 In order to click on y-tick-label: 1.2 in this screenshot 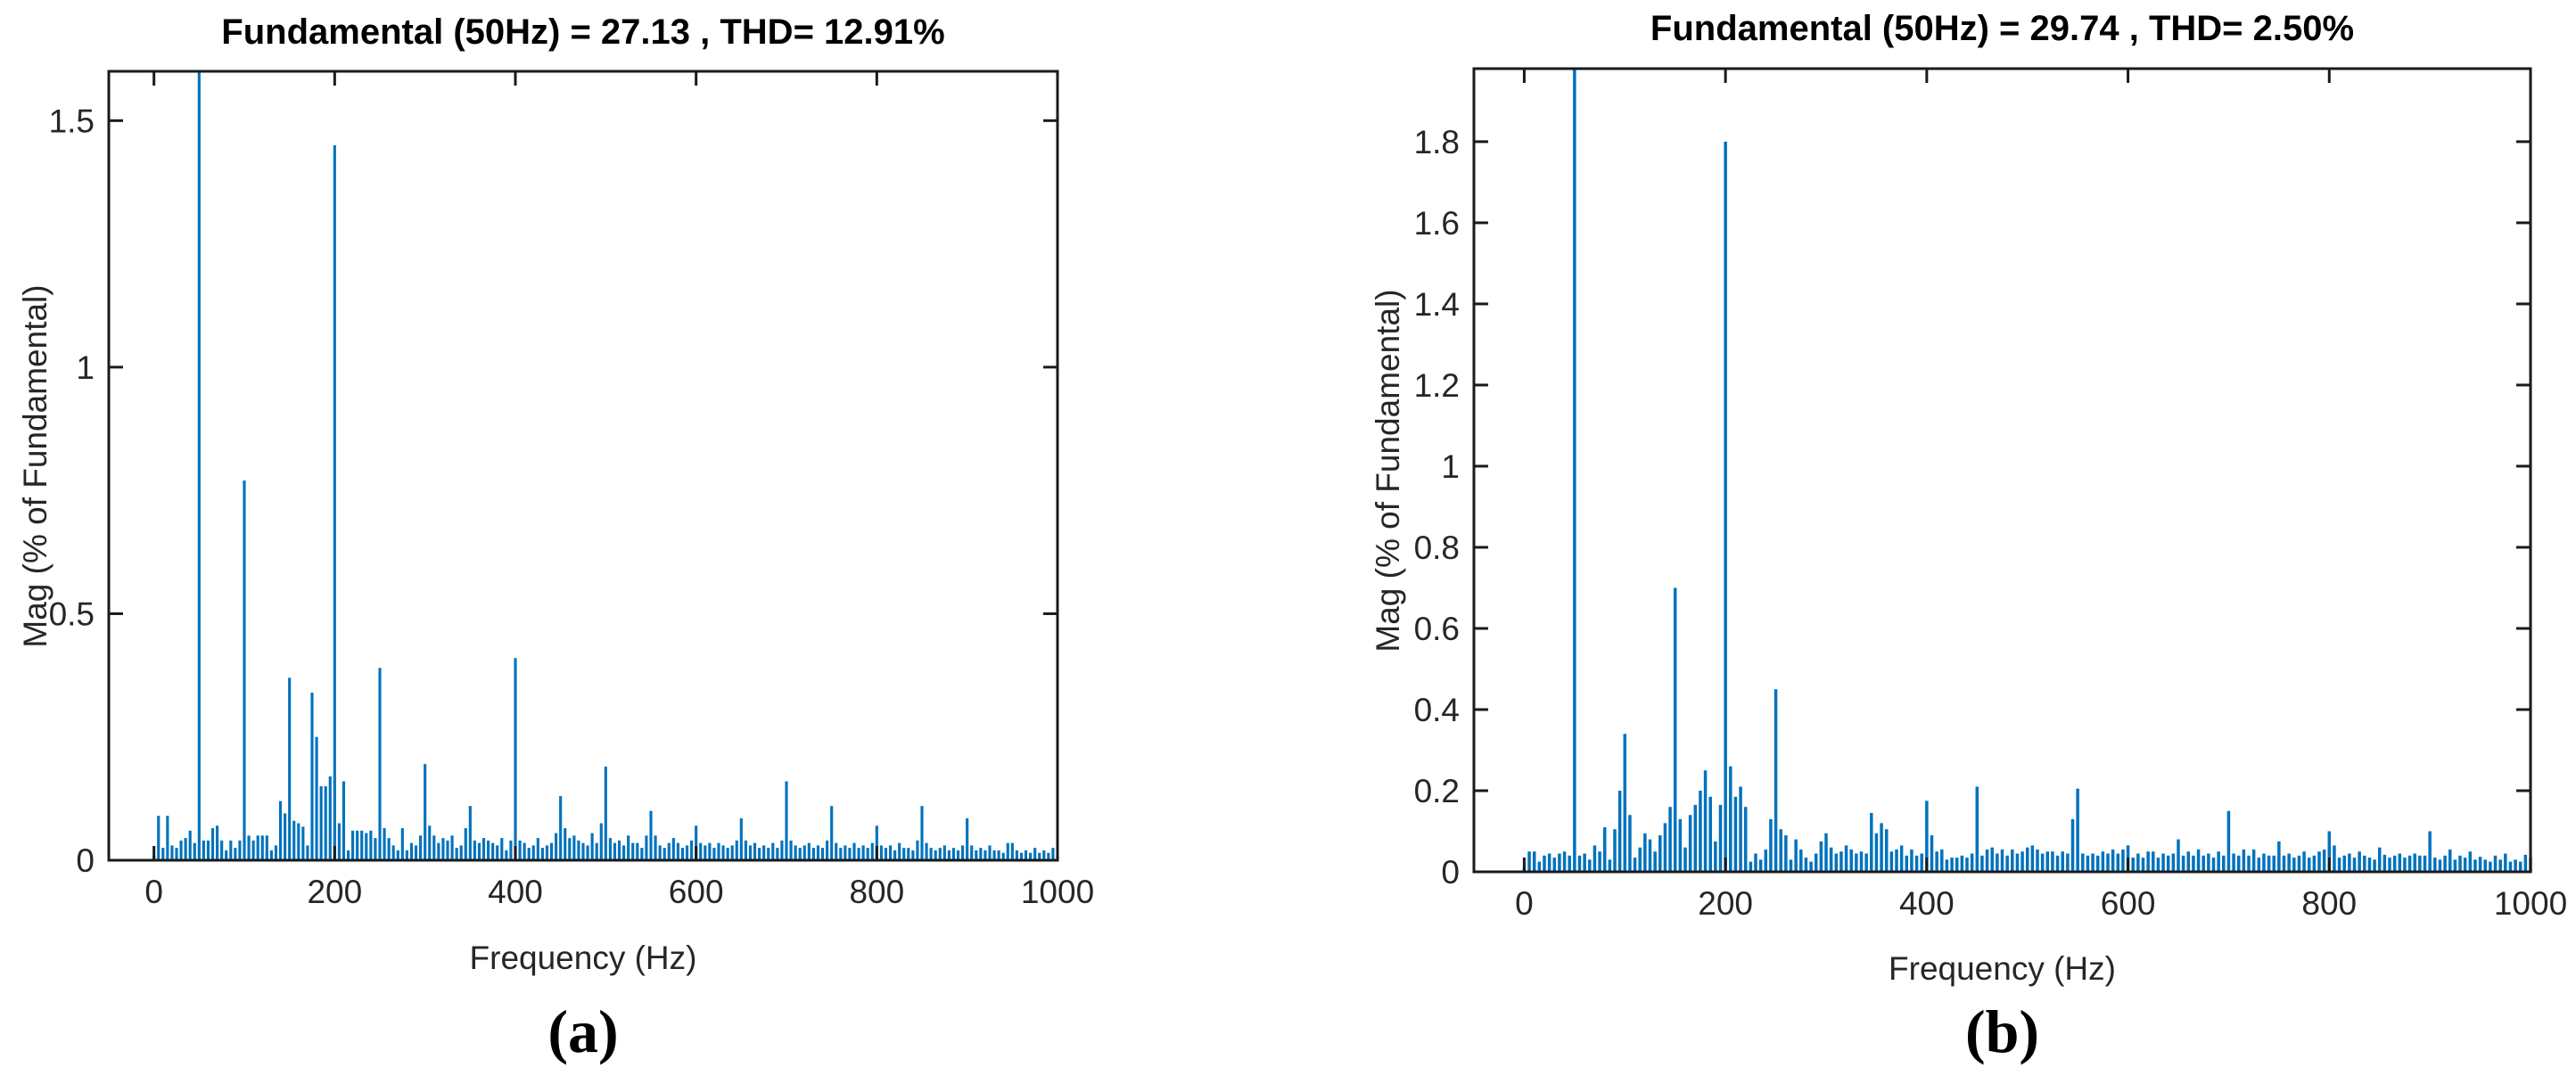, I will do `click(1437, 386)`.